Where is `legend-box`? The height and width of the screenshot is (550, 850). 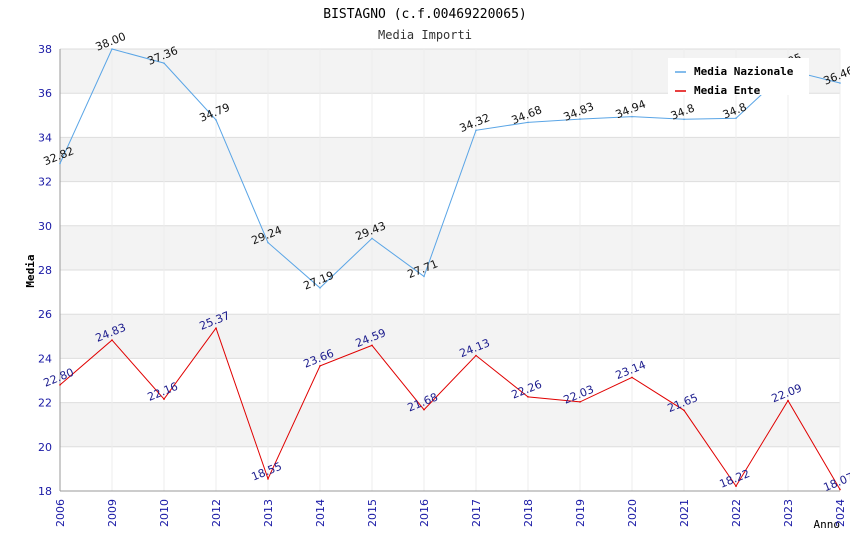 legend-box is located at coordinates (738, 76).